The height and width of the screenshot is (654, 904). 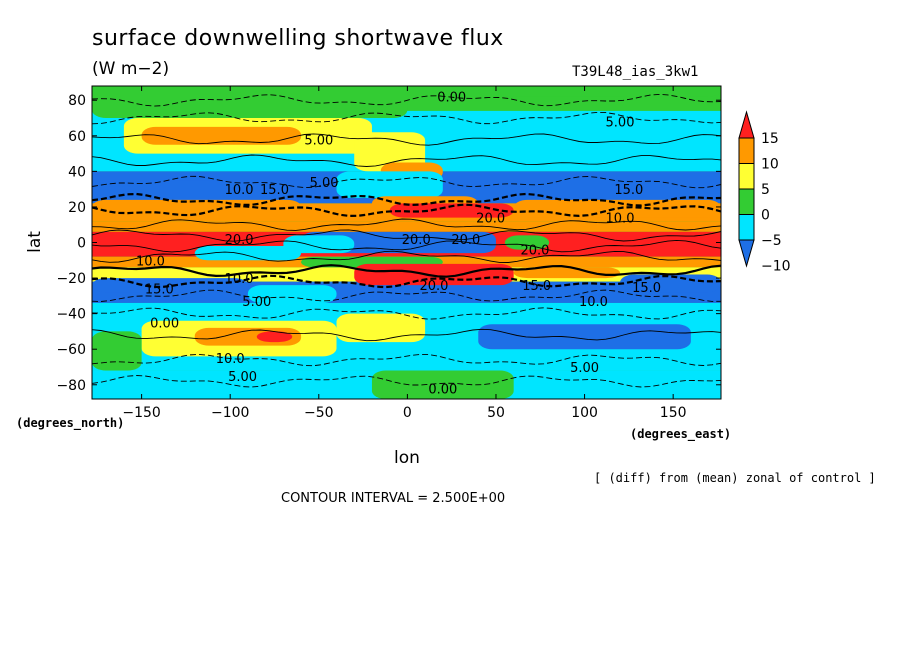 What do you see at coordinates (673, 413) in the screenshot?
I see `x-tick-label: 150` at bounding box center [673, 413].